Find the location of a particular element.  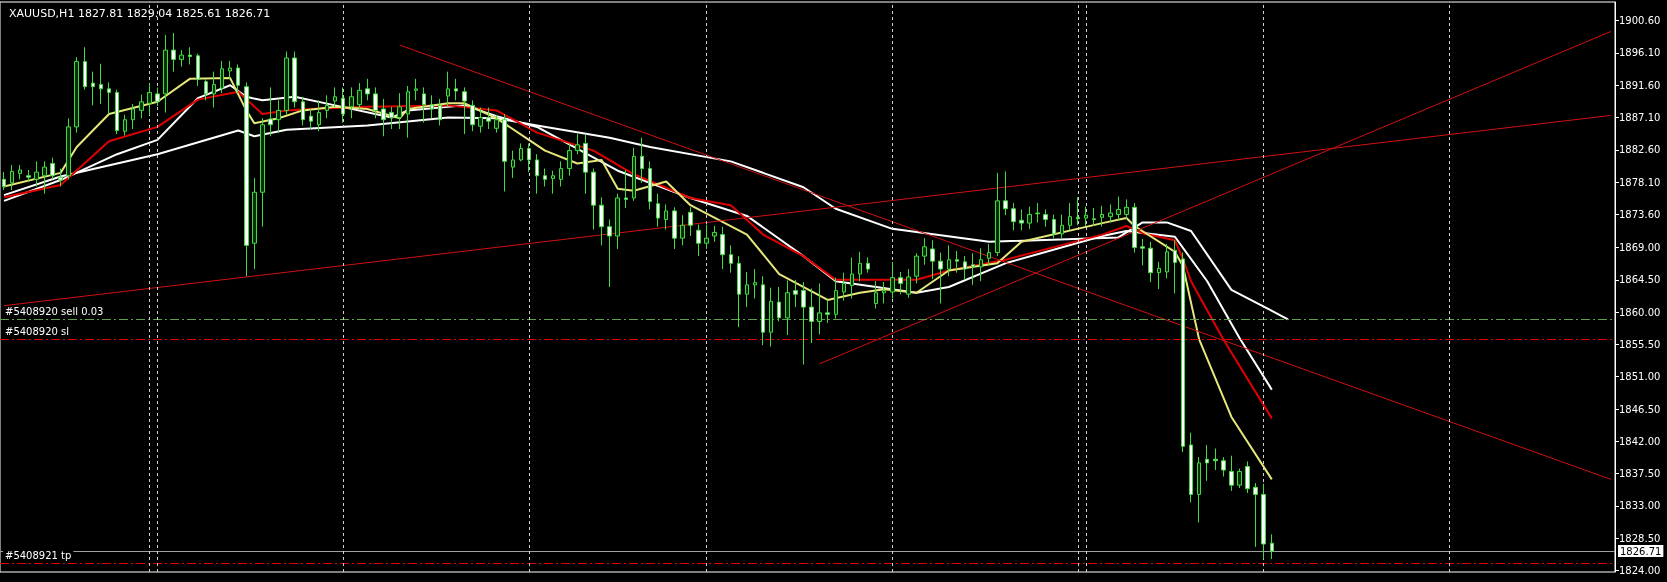

ref-line-label: #5408921 tp is located at coordinates (38, 555).